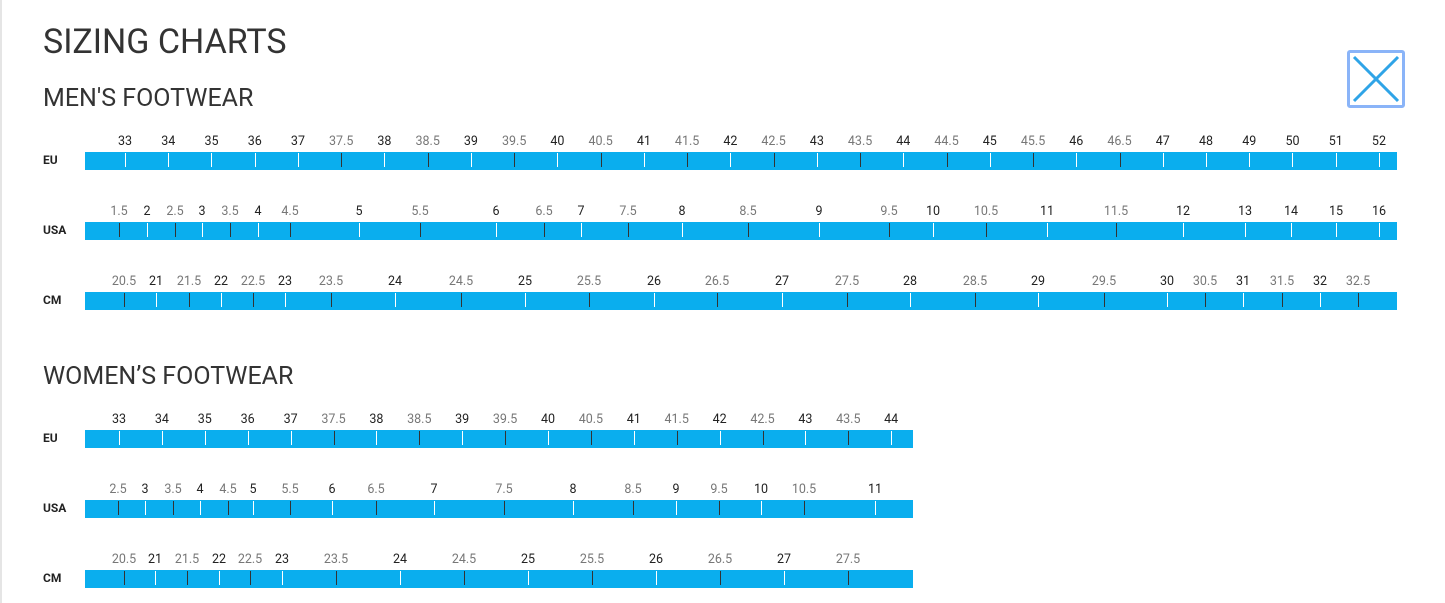 This screenshot has width=1445, height=603. What do you see at coordinates (946, 141) in the screenshot?
I see `size-label: 44.5` at bounding box center [946, 141].